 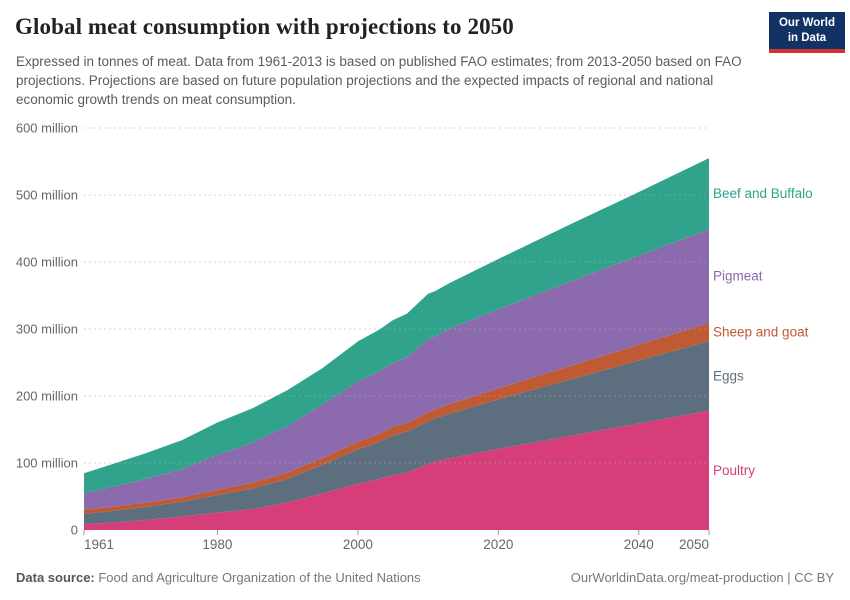 What do you see at coordinates (807, 37) in the screenshot?
I see `owid-logo-line2: in Data` at bounding box center [807, 37].